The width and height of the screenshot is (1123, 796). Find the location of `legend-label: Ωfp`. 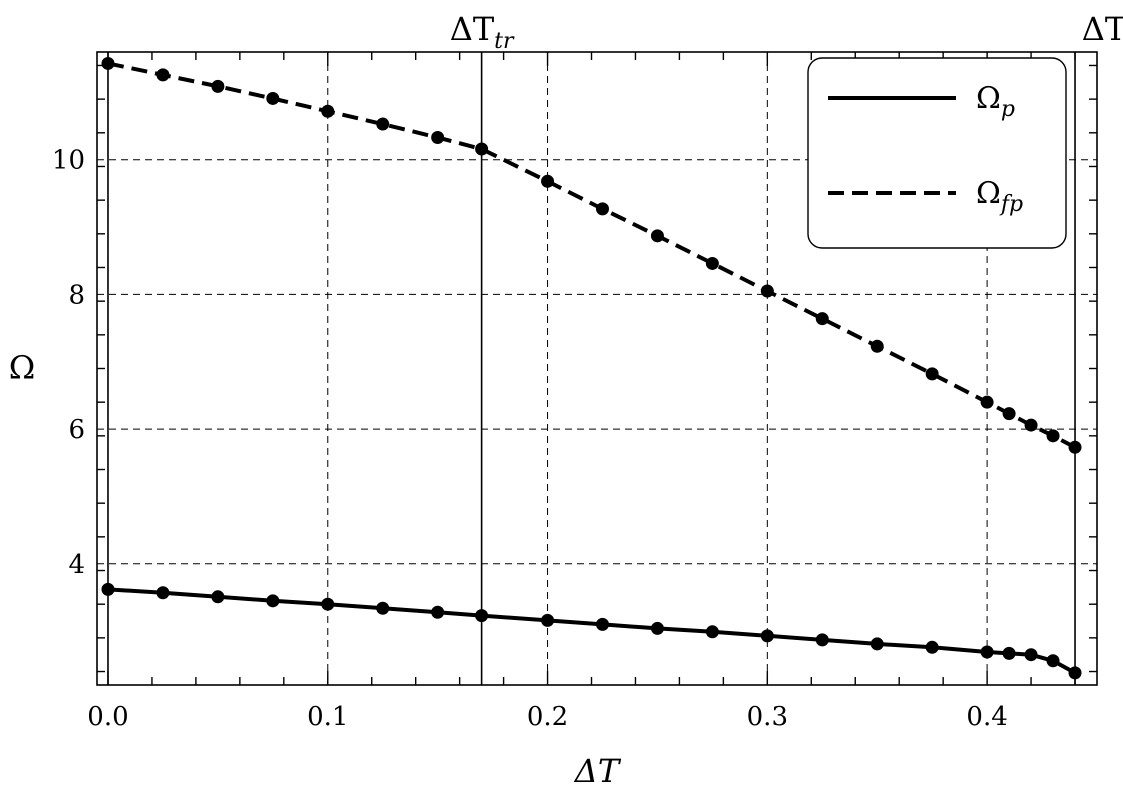

legend-label: Ωfp is located at coordinates (999, 196).